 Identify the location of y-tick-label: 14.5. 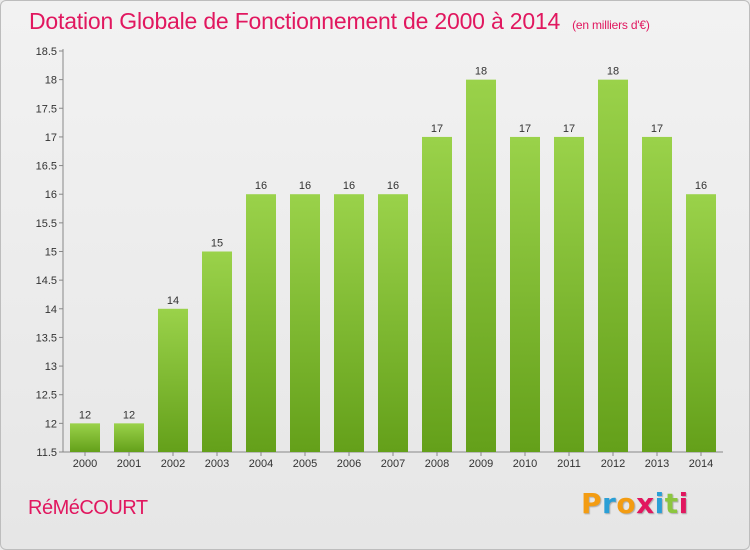
(46, 281).